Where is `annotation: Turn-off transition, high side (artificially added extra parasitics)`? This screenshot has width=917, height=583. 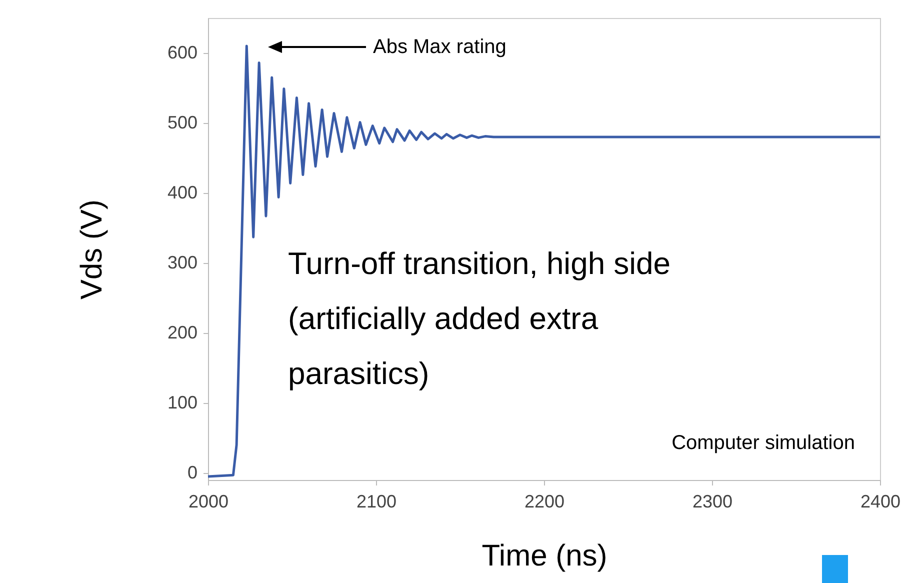 annotation: Turn-off transition, high side (artificially added extra parasitics) is located at coordinates (479, 318).